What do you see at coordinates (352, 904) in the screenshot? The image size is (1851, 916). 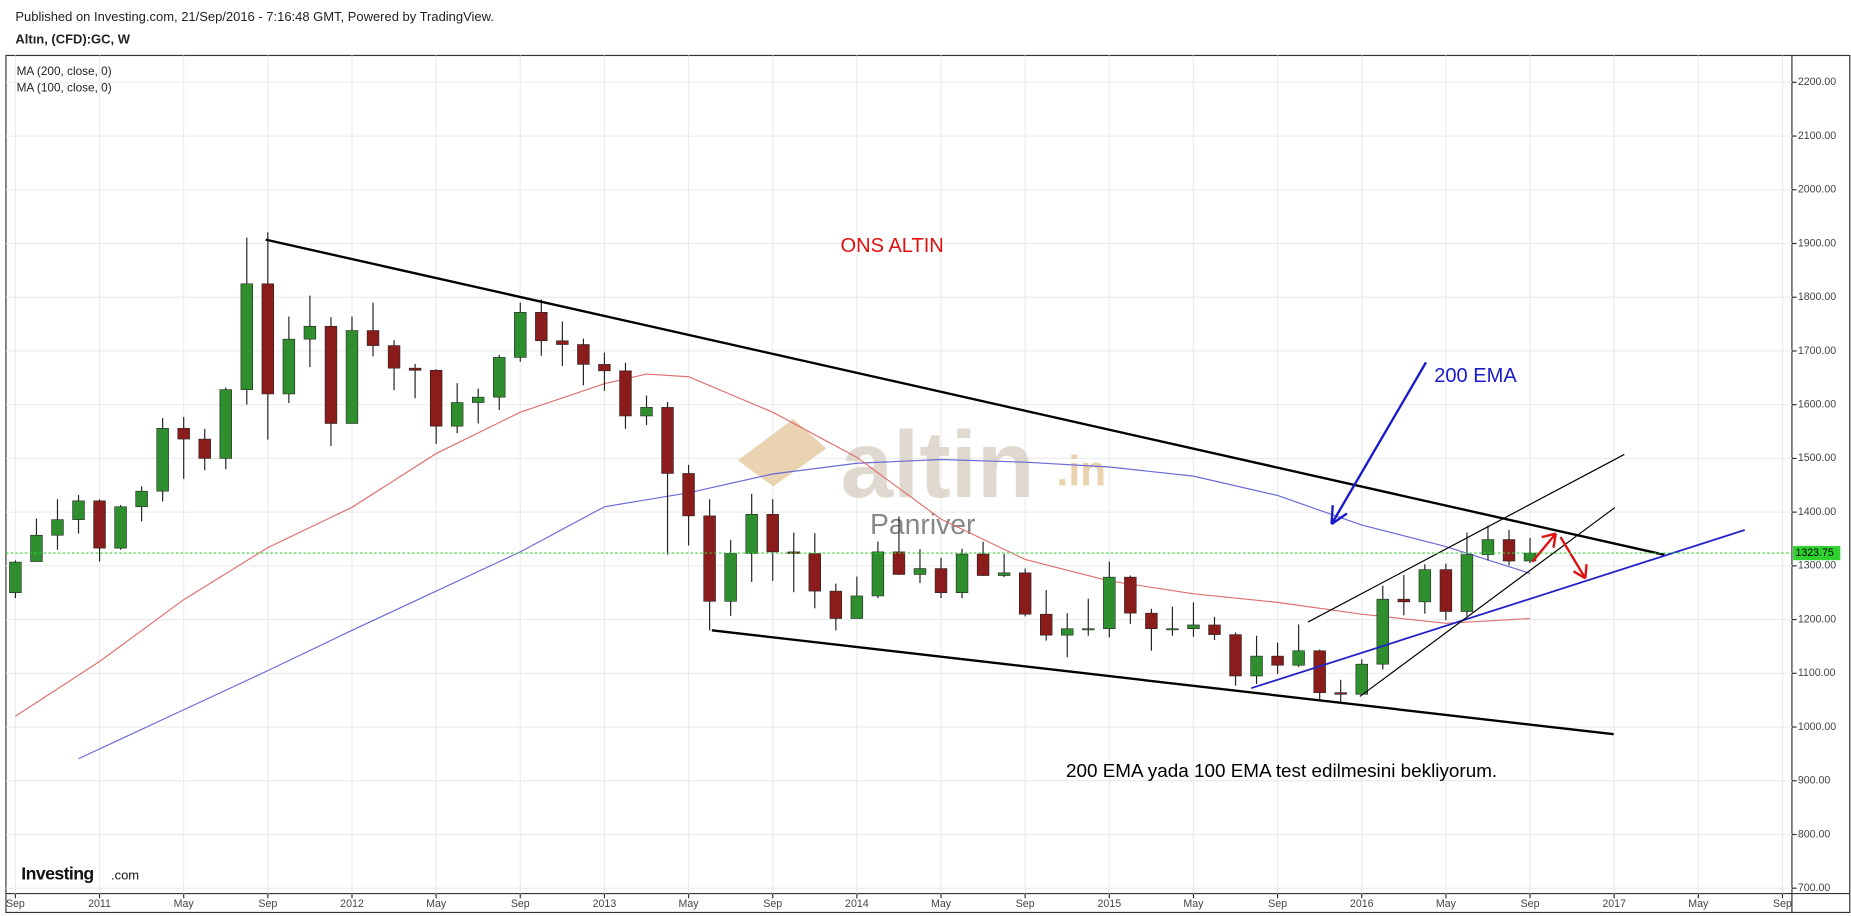 I see `x-tick-label: 2012` at bounding box center [352, 904].